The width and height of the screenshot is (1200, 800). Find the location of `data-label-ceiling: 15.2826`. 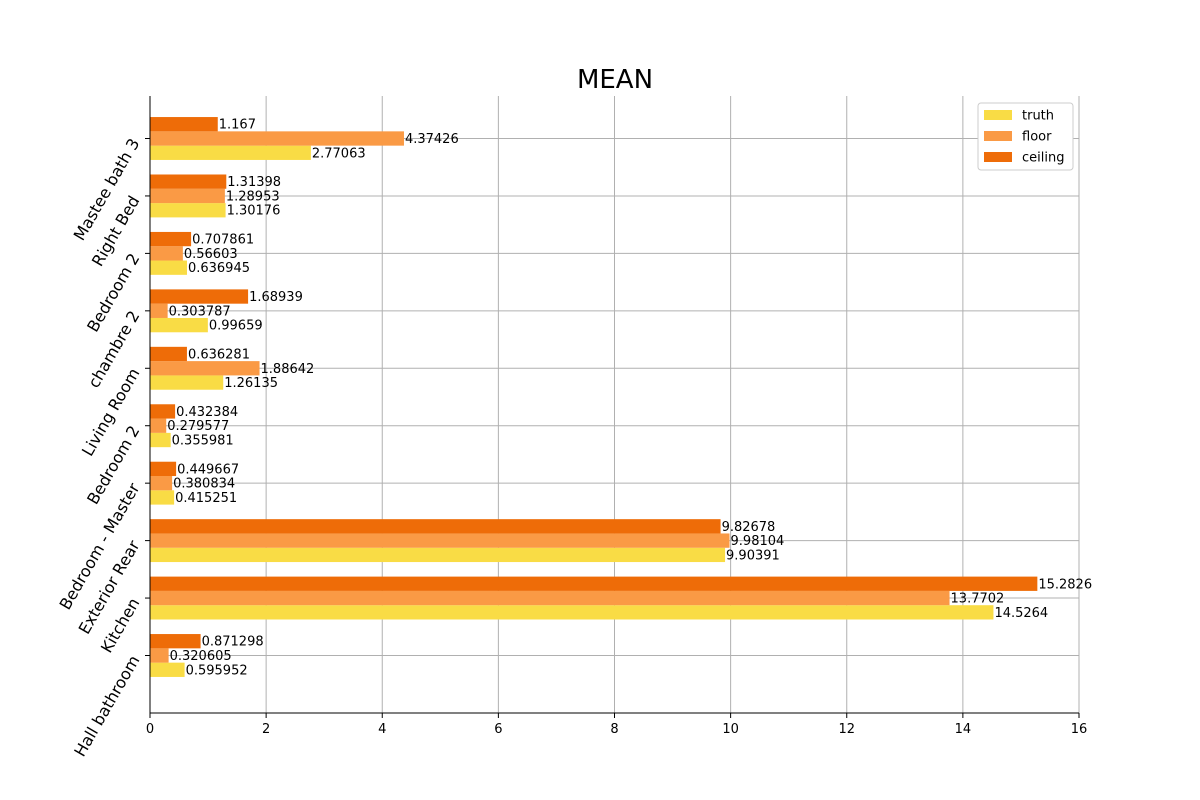

data-label-ceiling: 15.2826 is located at coordinates (1065, 584).